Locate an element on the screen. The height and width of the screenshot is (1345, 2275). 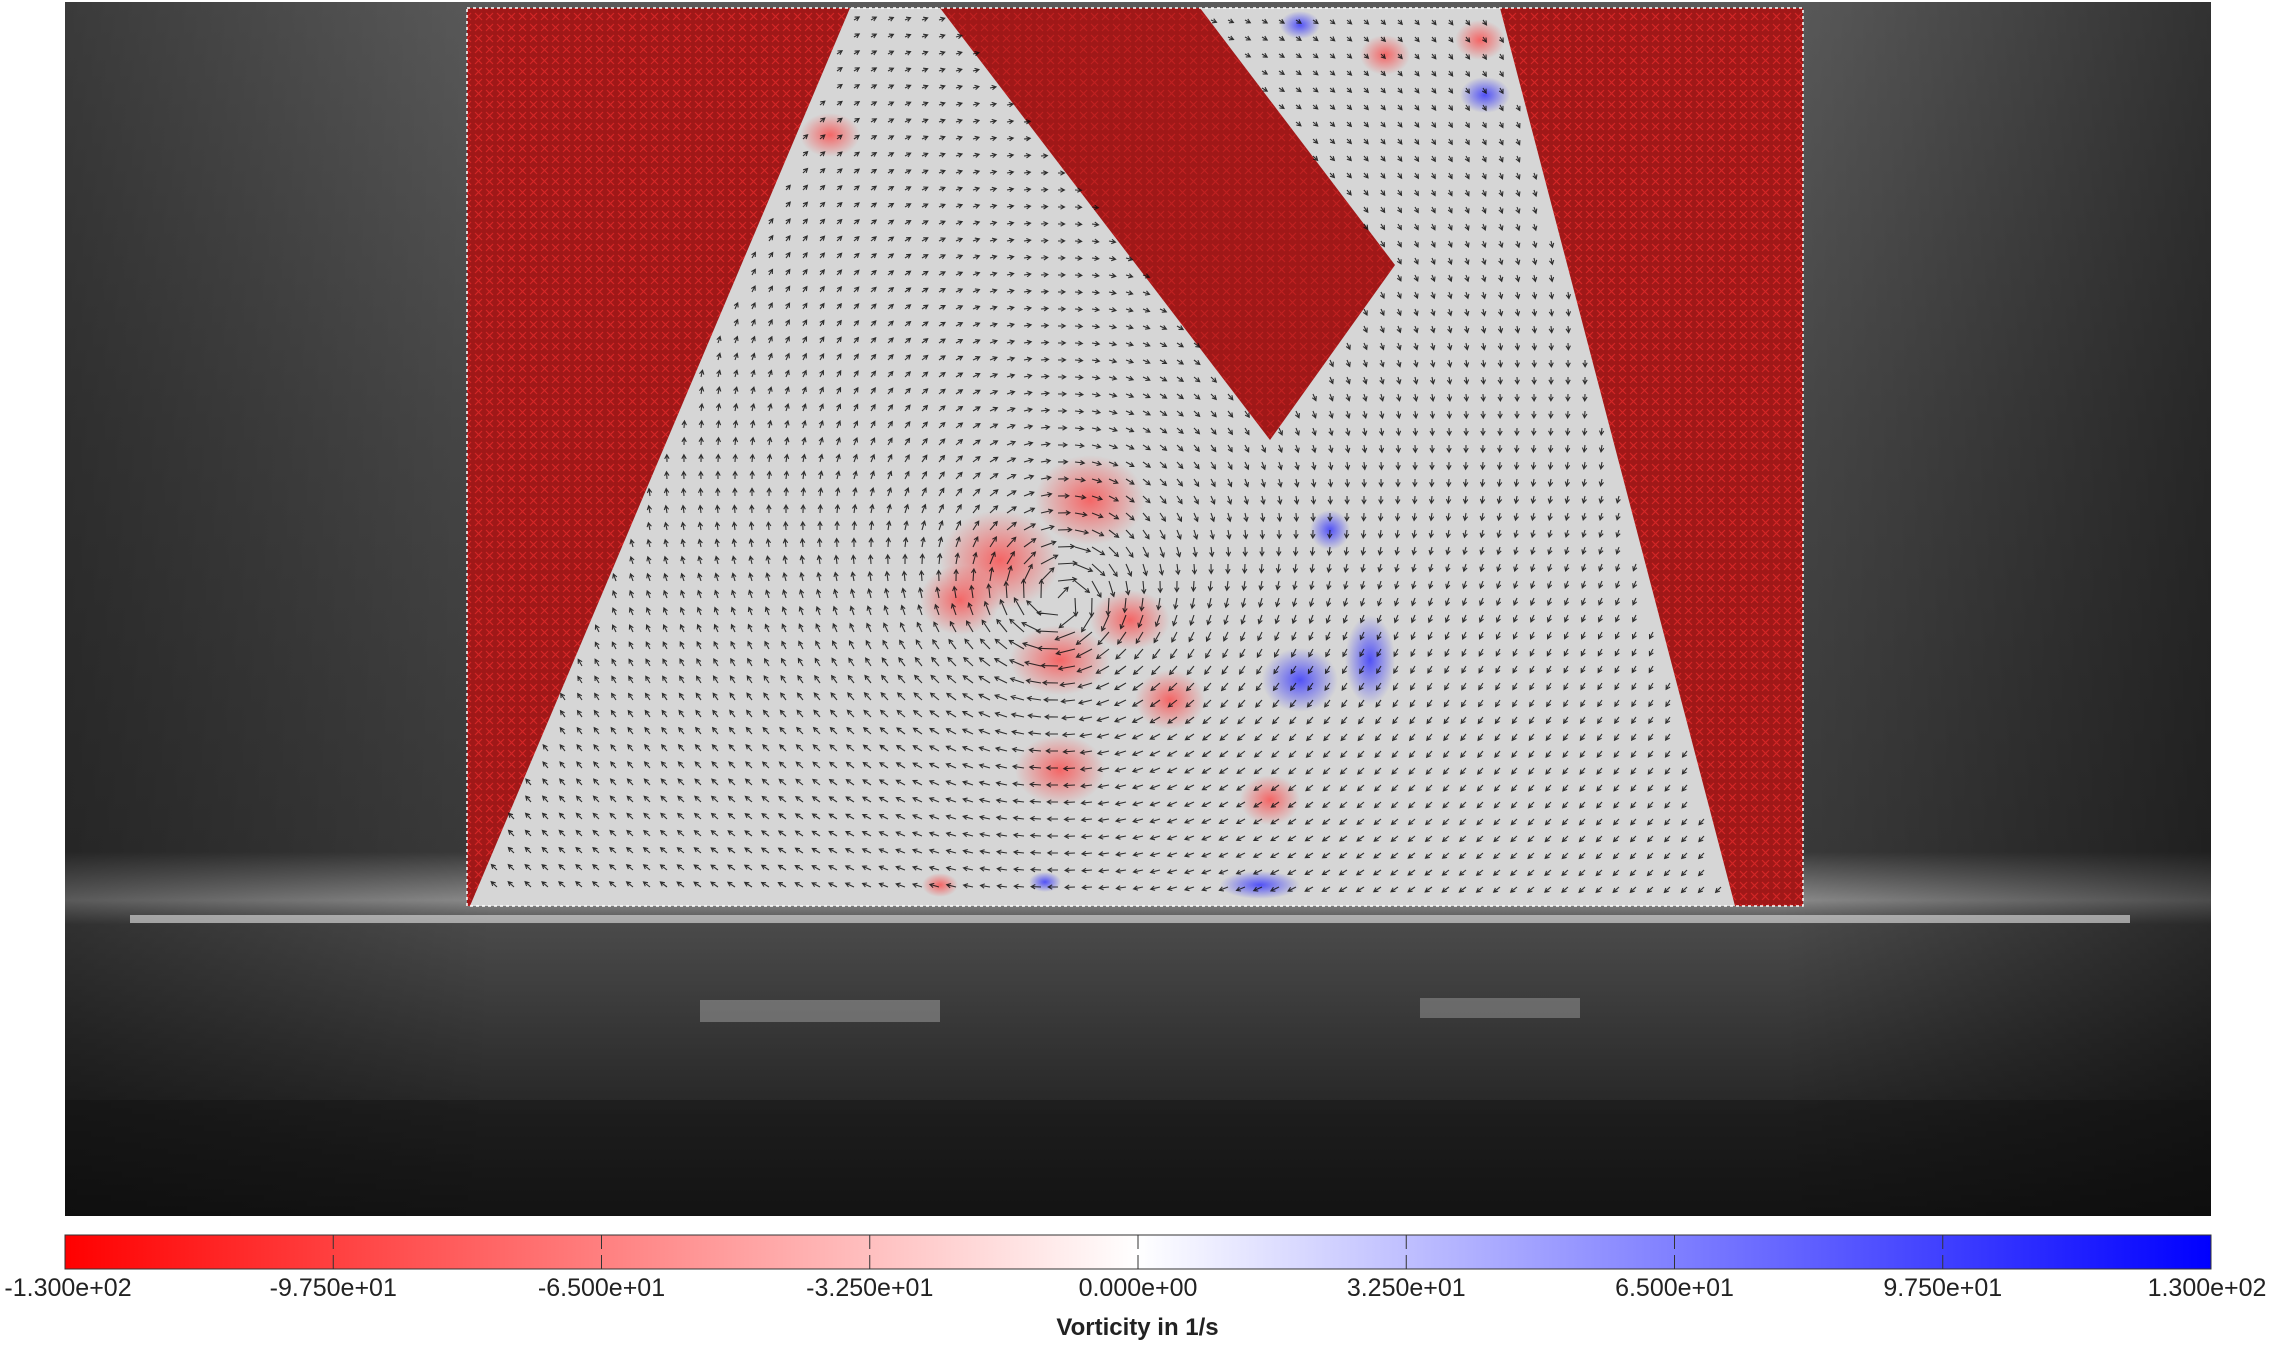
colorbar-label: Vorticity in 1/s is located at coordinates (1137, 1327).